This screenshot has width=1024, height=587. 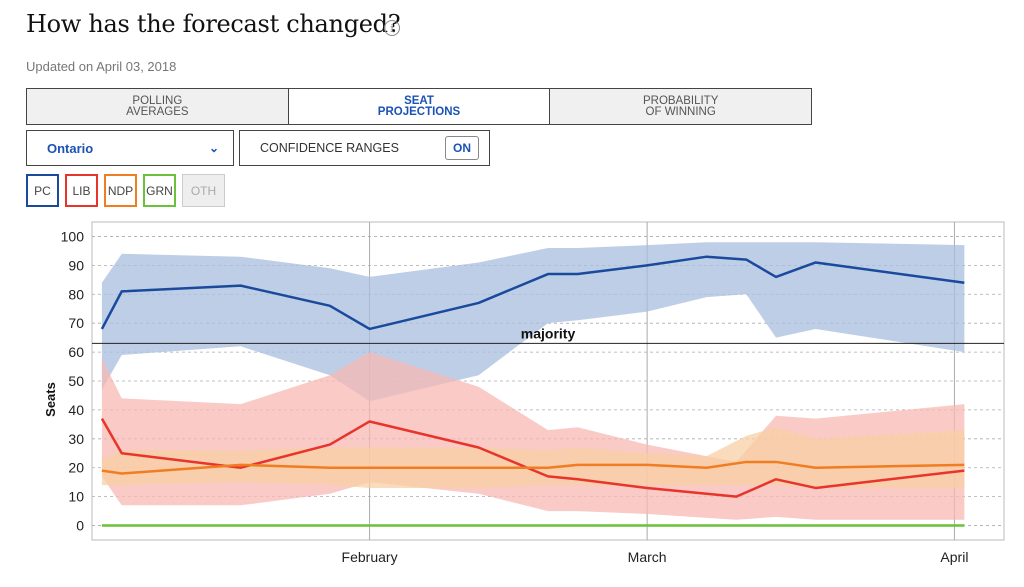 What do you see at coordinates (370, 557) in the screenshot?
I see `x-tick-label: February` at bounding box center [370, 557].